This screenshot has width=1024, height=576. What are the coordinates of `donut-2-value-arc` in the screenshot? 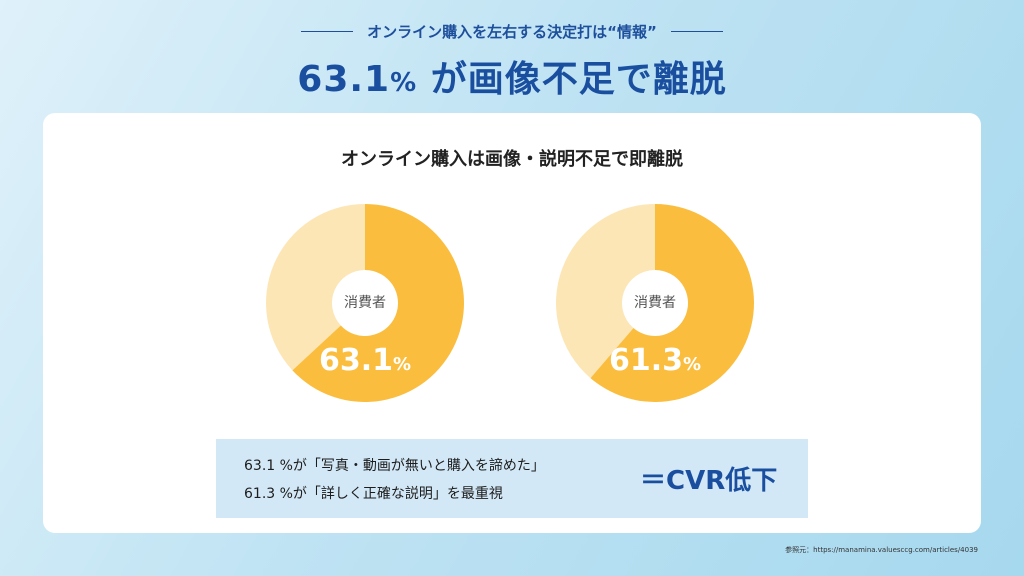 It's located at (672, 303).